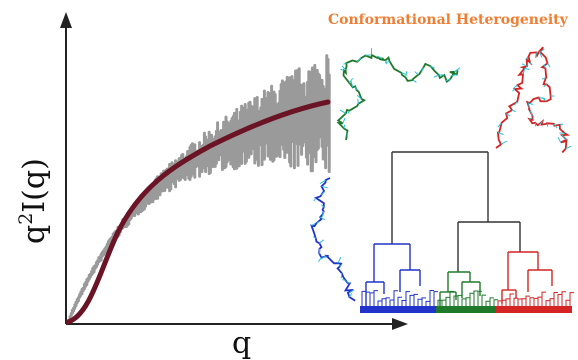  I want to click on conformer-red-structure, so click(533, 100).